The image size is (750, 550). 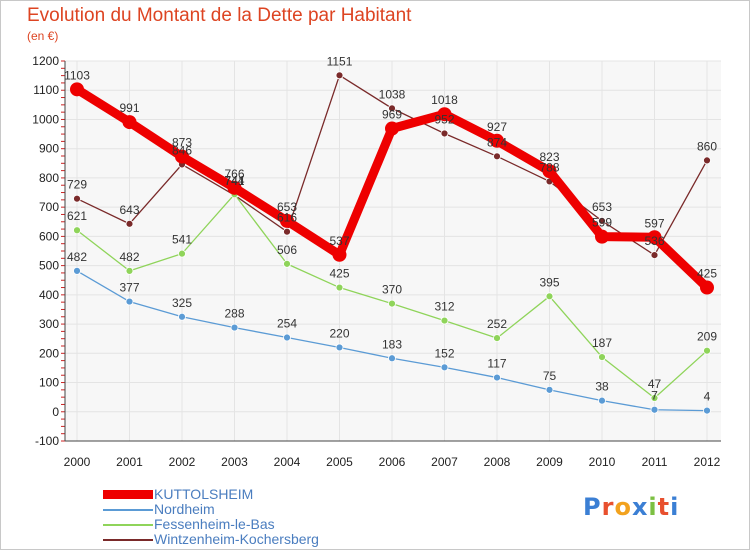 I want to click on data-label: 599, so click(x=602, y=223).